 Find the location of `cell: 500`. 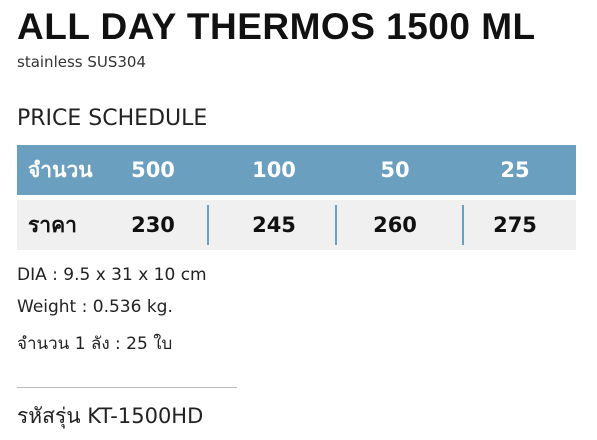

cell: 500 is located at coordinates (153, 170).